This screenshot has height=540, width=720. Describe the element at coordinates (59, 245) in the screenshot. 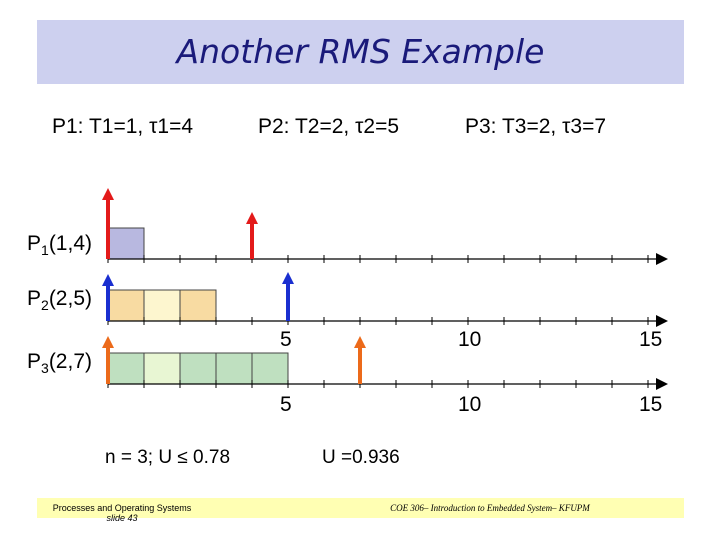

I see `task-label-p1: P1(1,4)` at that location.